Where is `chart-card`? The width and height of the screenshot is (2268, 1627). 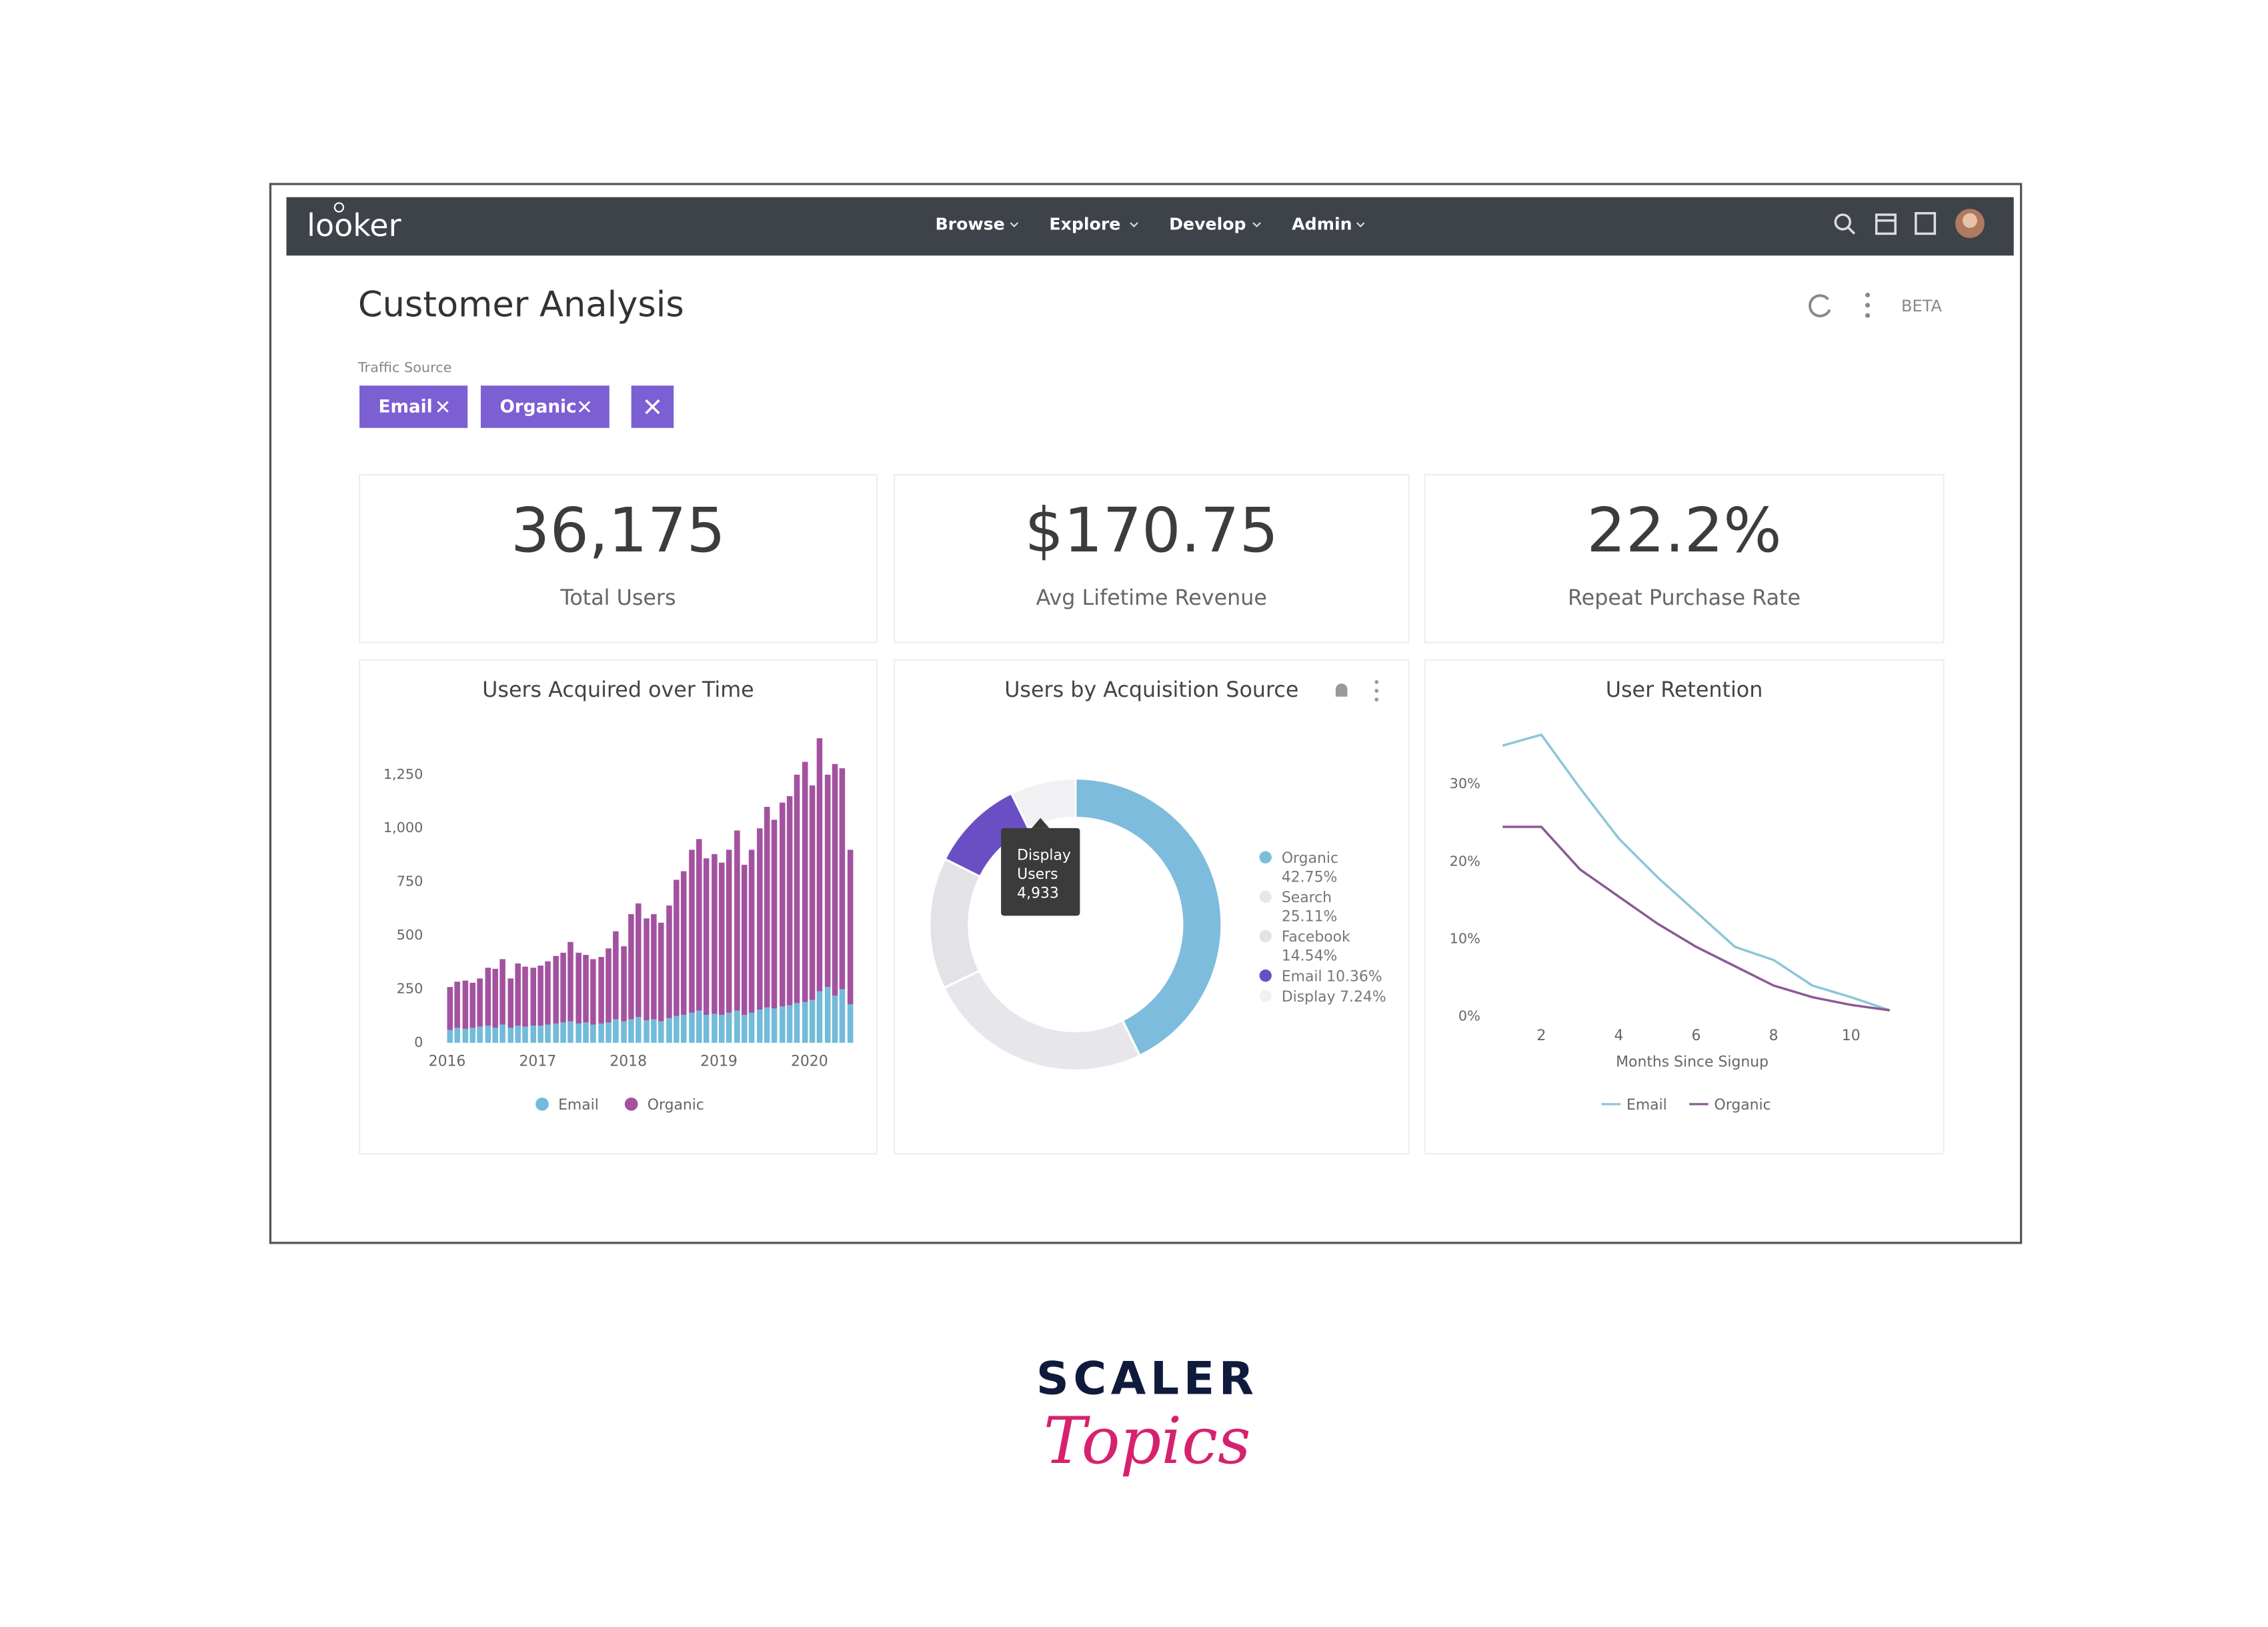
chart-card is located at coordinates (1684, 907).